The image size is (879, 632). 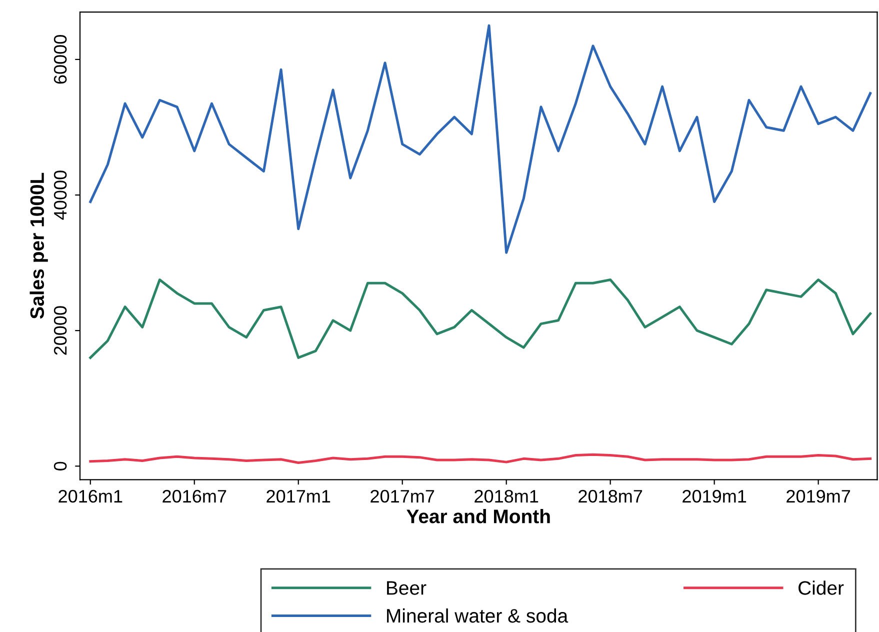 I want to click on x-tick-label: 2018m7, so click(x=610, y=496).